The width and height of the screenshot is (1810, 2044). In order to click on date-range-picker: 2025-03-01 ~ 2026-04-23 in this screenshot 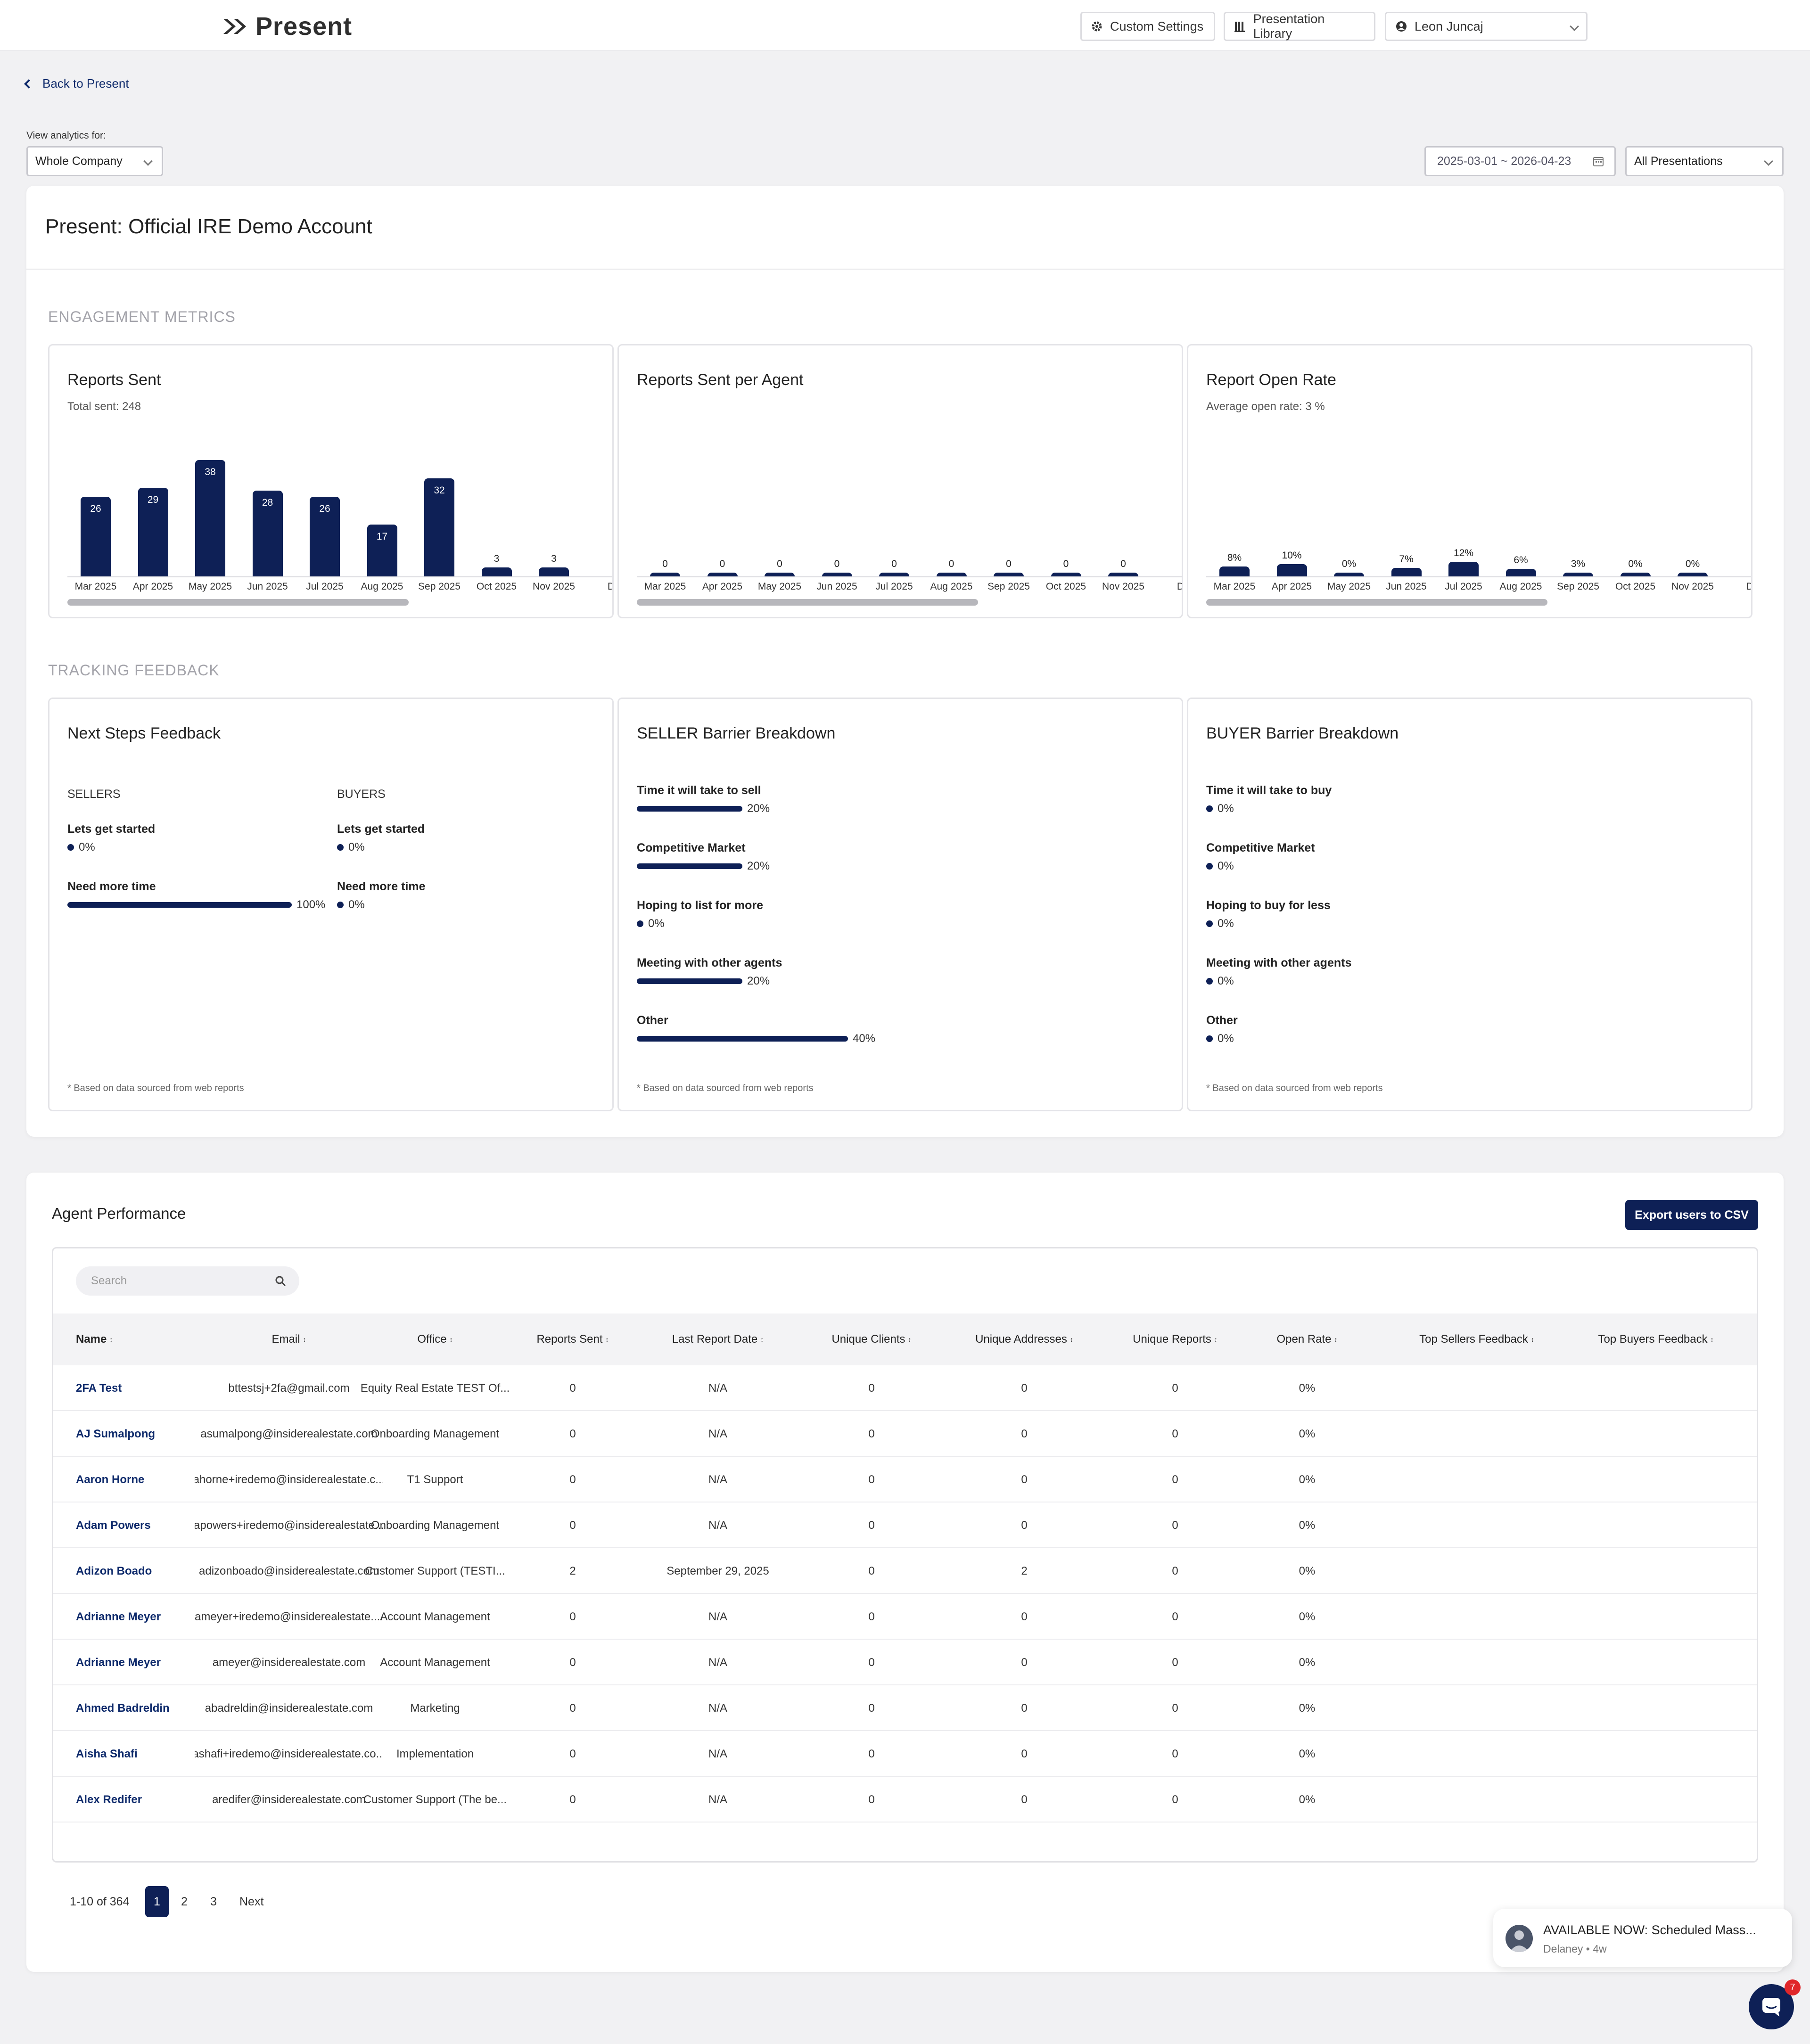, I will do `click(1520, 161)`.